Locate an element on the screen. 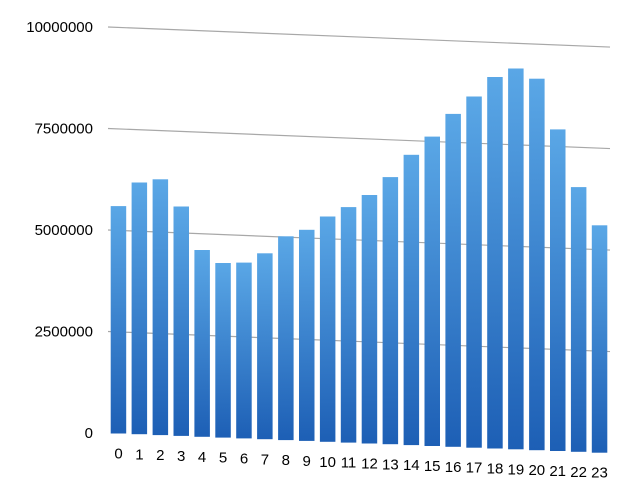  x-tick-label: 16 is located at coordinates (453, 467).